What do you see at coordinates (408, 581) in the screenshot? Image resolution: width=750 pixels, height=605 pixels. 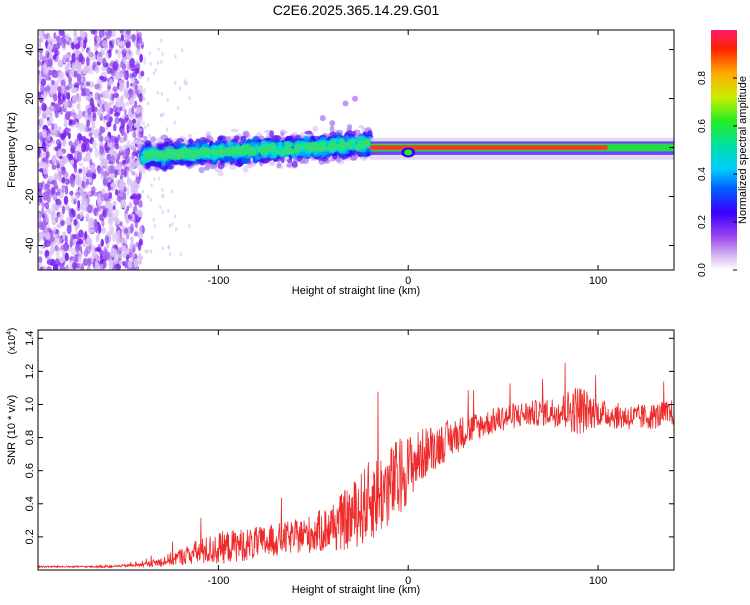 I see `x-tick-label: 0` at bounding box center [408, 581].